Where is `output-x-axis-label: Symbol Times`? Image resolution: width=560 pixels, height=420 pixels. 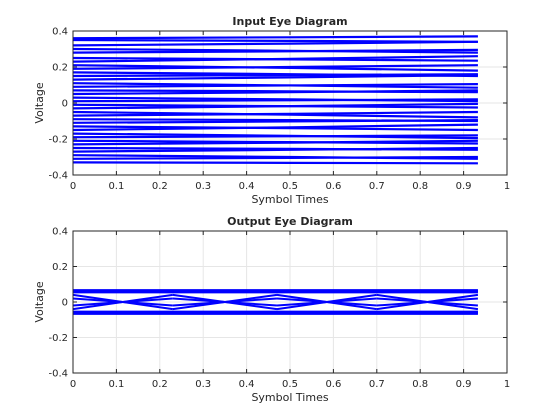 output-x-axis-label: Symbol Times is located at coordinates (289, 397).